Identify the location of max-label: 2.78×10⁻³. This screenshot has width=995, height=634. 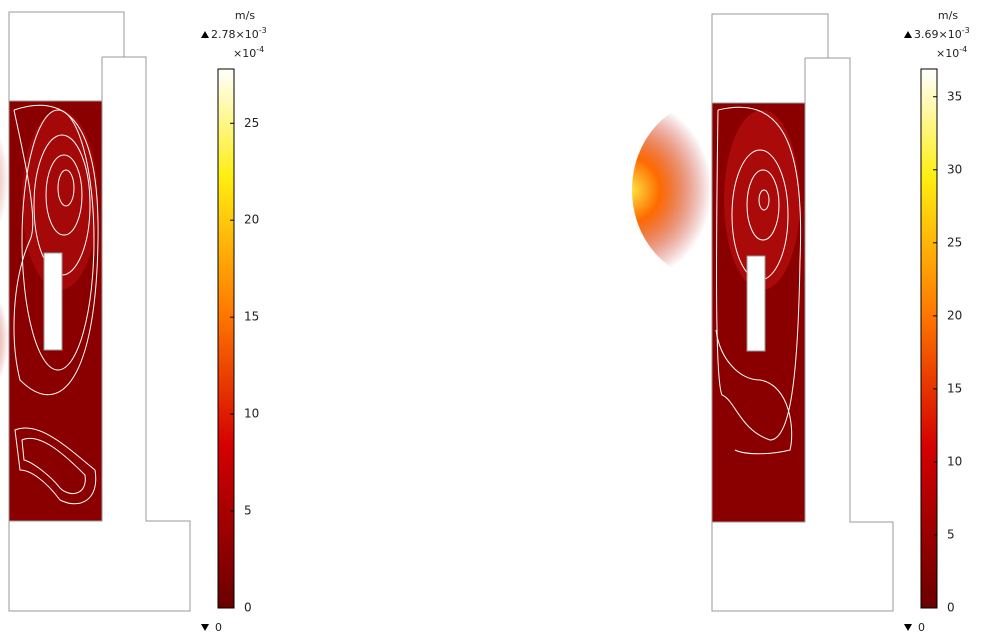
(239, 34).